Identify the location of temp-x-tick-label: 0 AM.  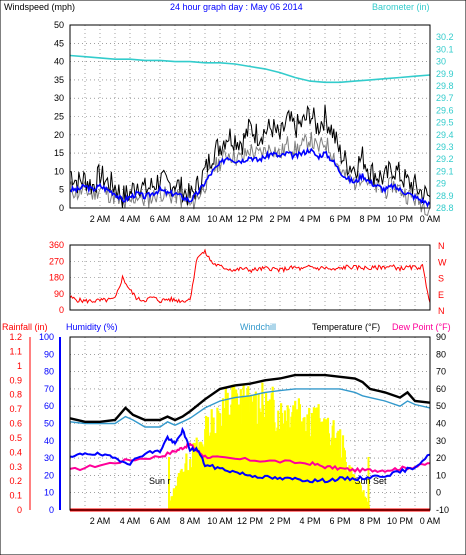
(430, 521).